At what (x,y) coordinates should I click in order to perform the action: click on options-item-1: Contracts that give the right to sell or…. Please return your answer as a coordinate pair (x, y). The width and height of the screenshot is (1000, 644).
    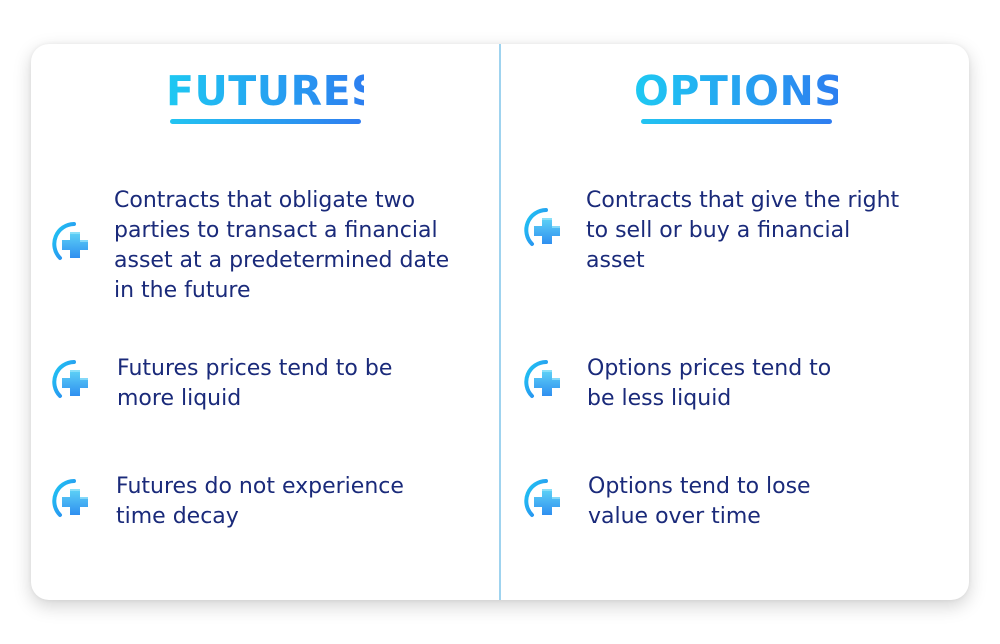
    Looking at the image, I should click on (742, 231).